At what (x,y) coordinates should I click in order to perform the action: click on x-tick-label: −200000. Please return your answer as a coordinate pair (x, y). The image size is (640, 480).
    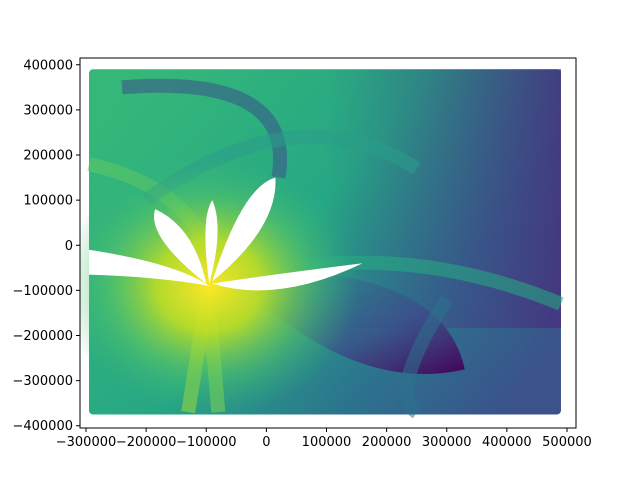
    Looking at the image, I should click on (146, 442).